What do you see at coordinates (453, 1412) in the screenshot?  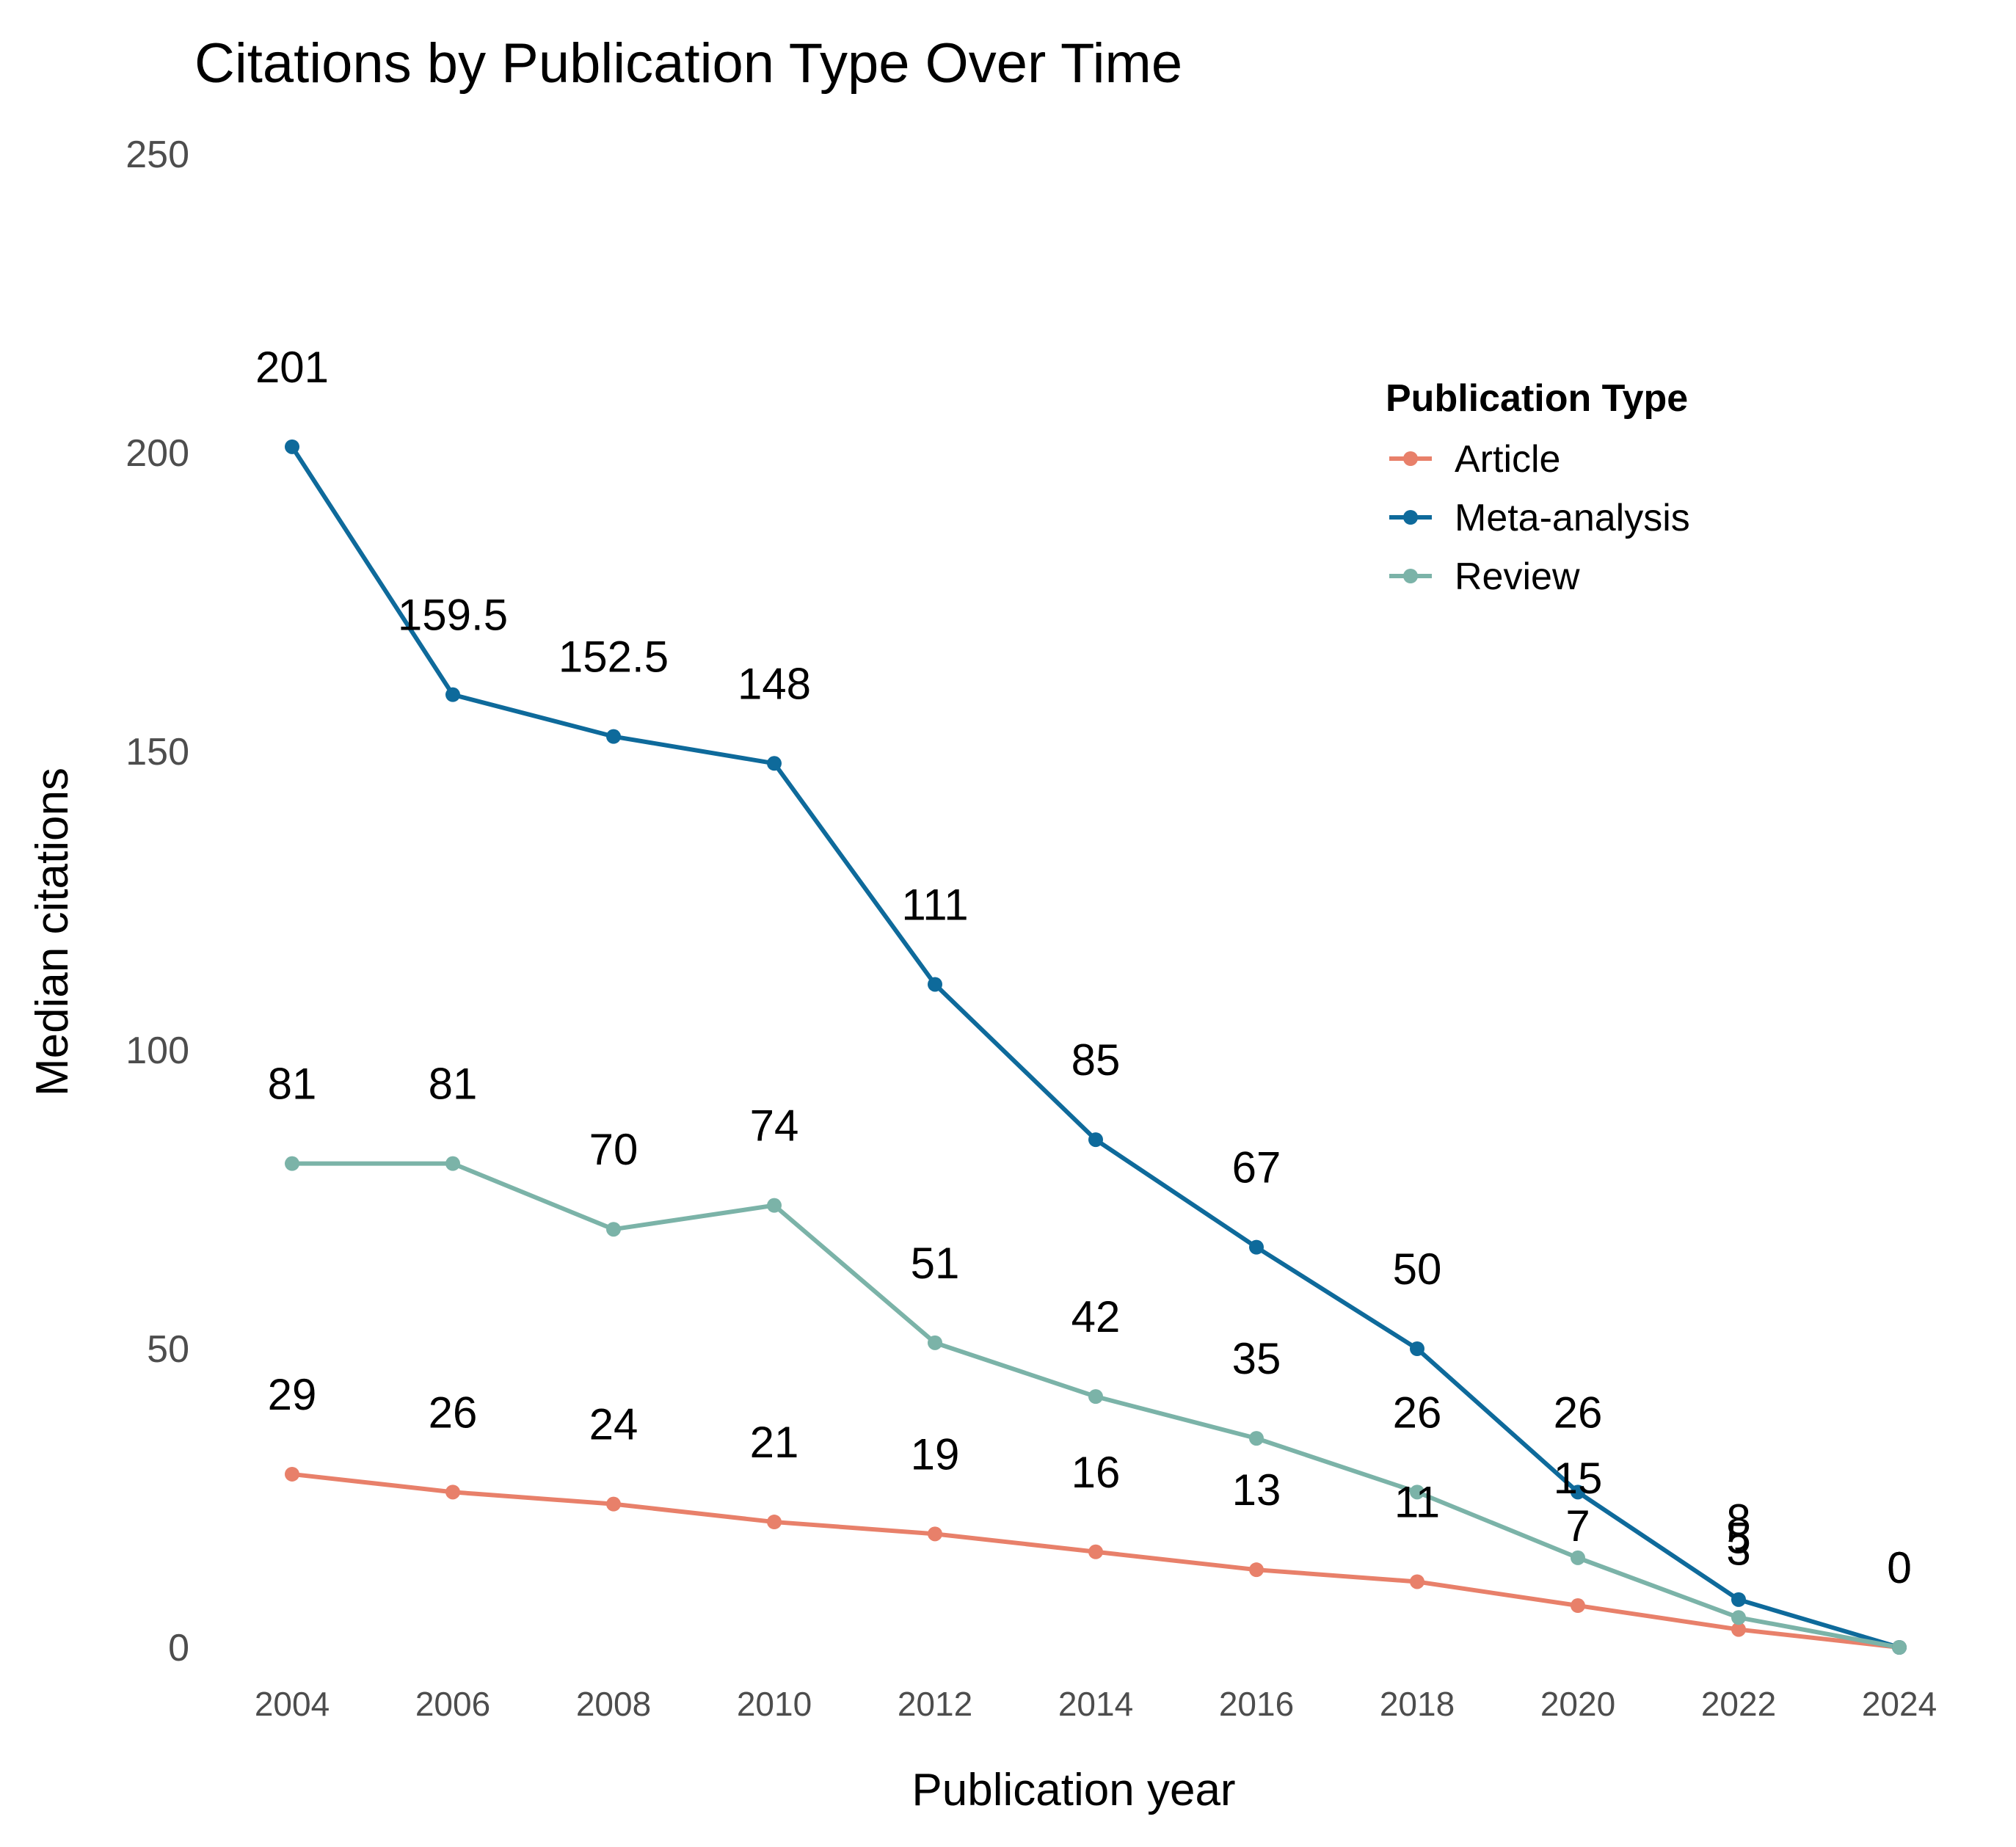 I see `data-label-article: 26` at bounding box center [453, 1412].